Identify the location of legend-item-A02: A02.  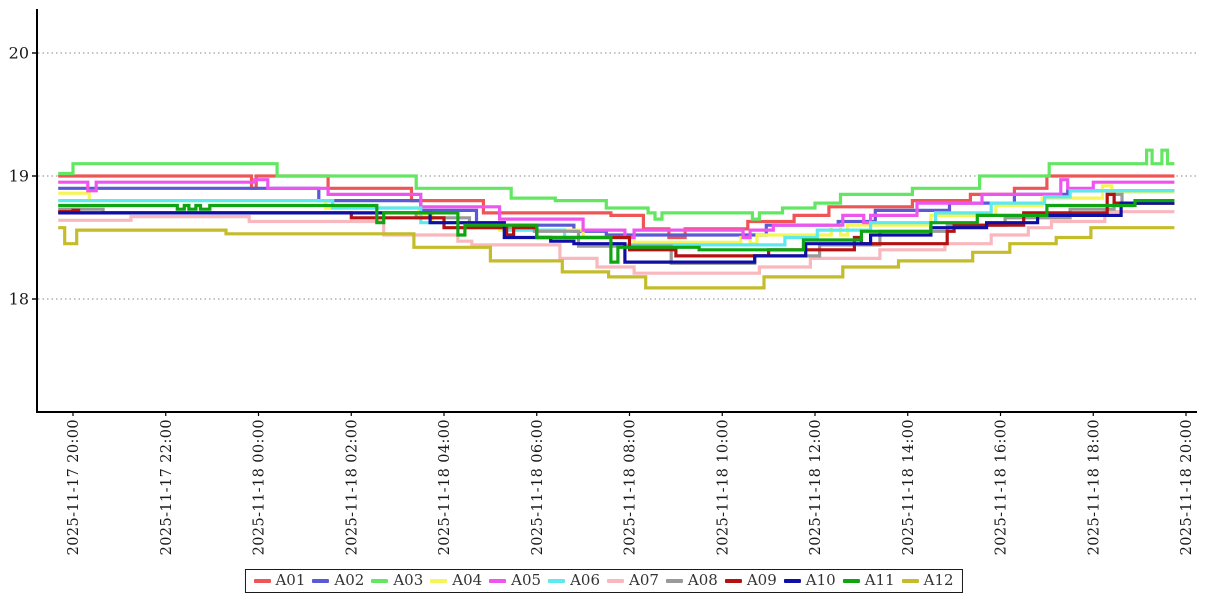
(338, 580).